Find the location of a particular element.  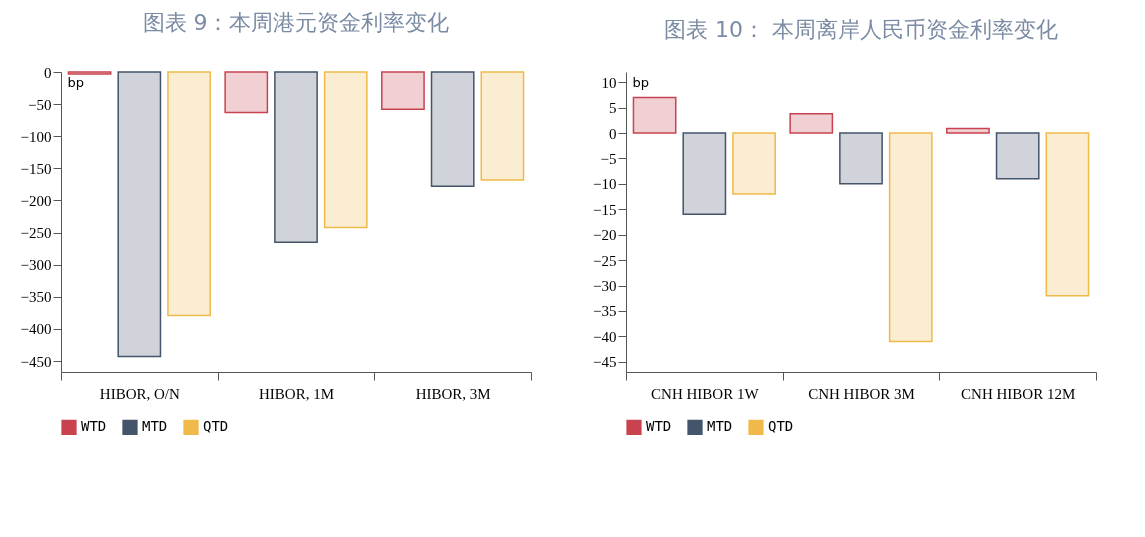

y-tick-label: −200 is located at coordinates (36, 200).